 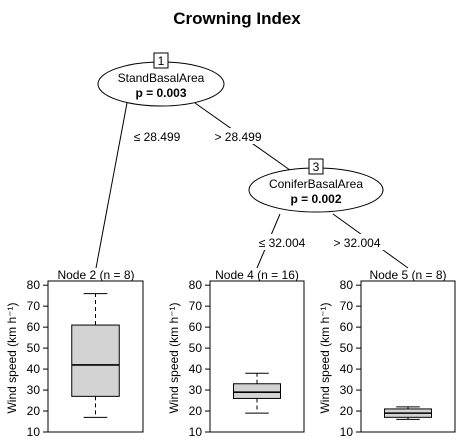 I want to click on terminal-label-node-5: Node 5 (n = 8), so click(x=407, y=275).